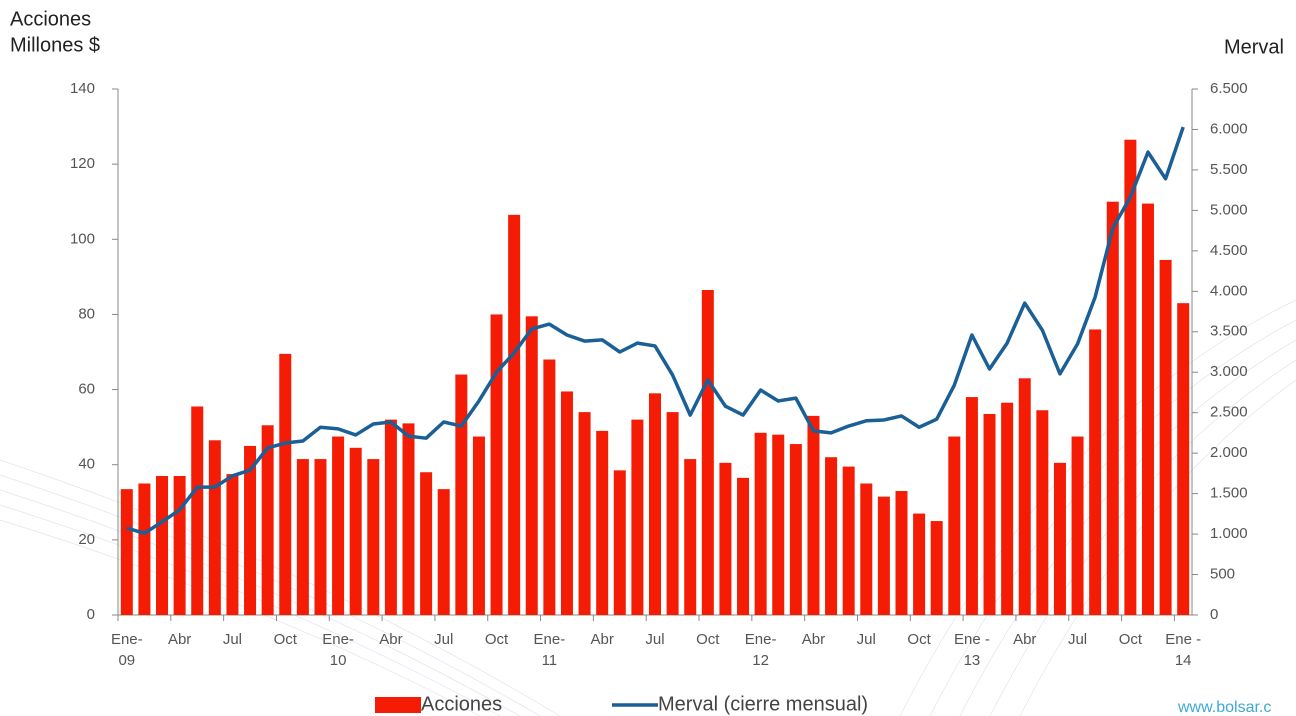  I want to click on y2-tick-label: 4.000, so click(1229, 290).